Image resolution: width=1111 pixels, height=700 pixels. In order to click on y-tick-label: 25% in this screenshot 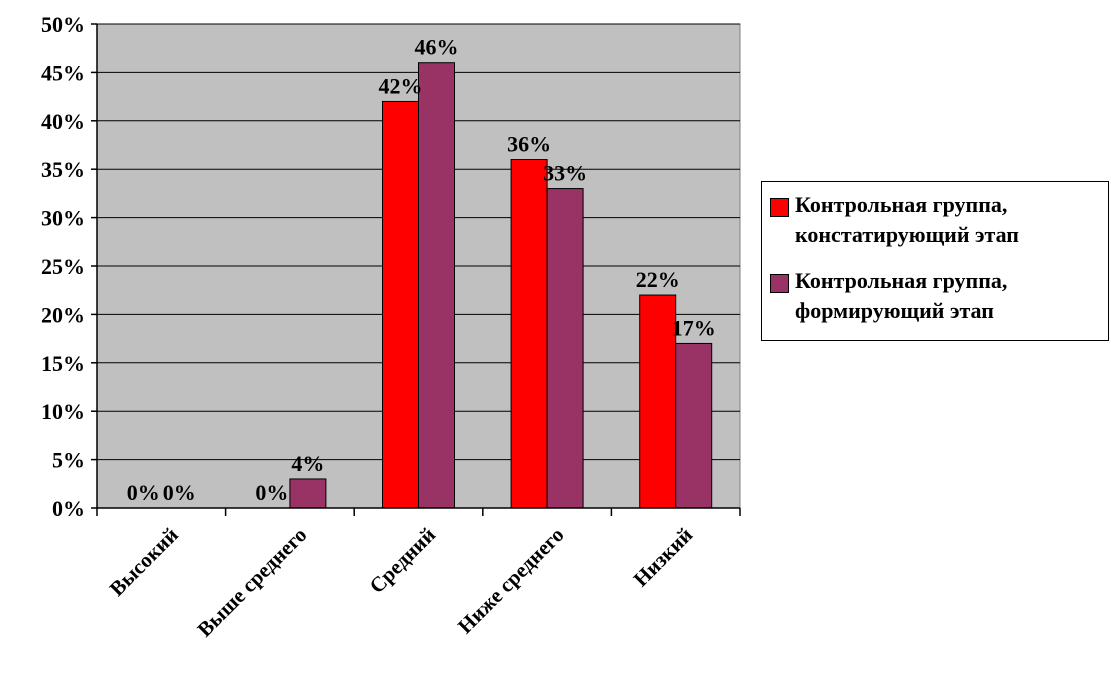, I will do `click(63, 266)`.